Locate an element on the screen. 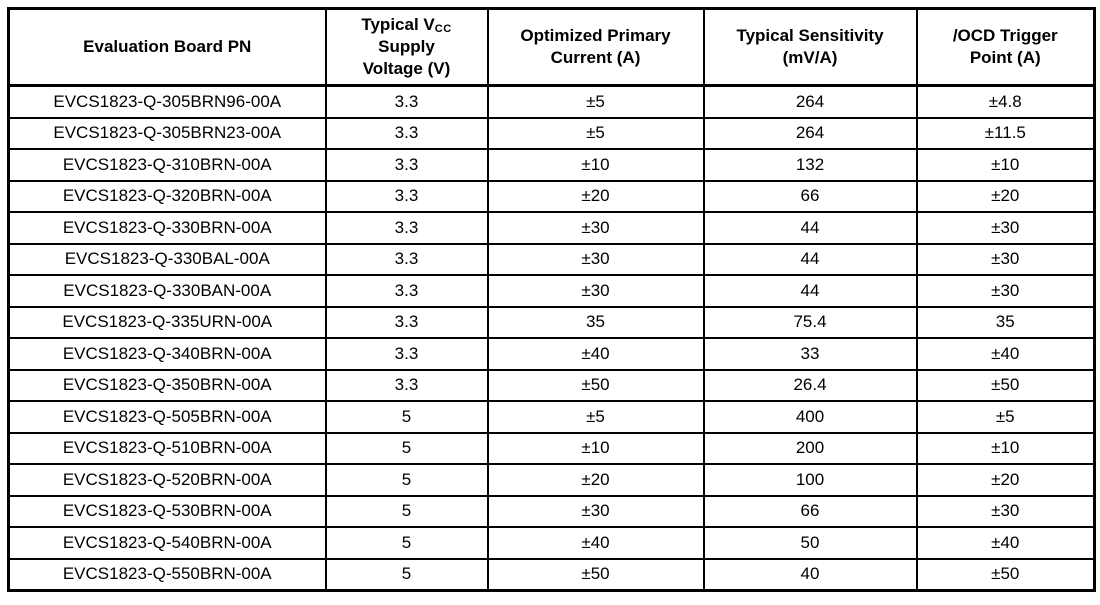 Image resolution: width=1100 pixels, height=605 pixels. table-cell-pn: EVCS1823-Q-540BRN-00A is located at coordinates (167, 543).